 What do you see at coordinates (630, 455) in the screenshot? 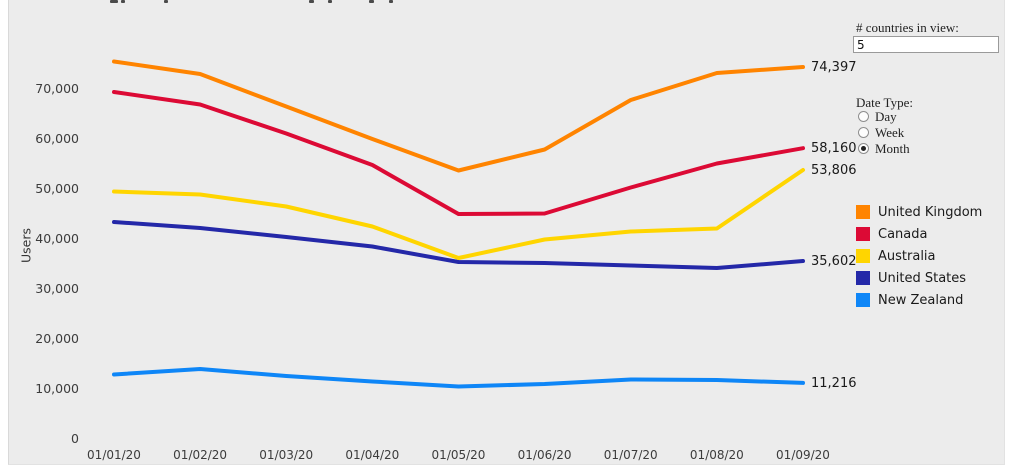
I see `x-tick-label: 01/07/20` at bounding box center [630, 455].